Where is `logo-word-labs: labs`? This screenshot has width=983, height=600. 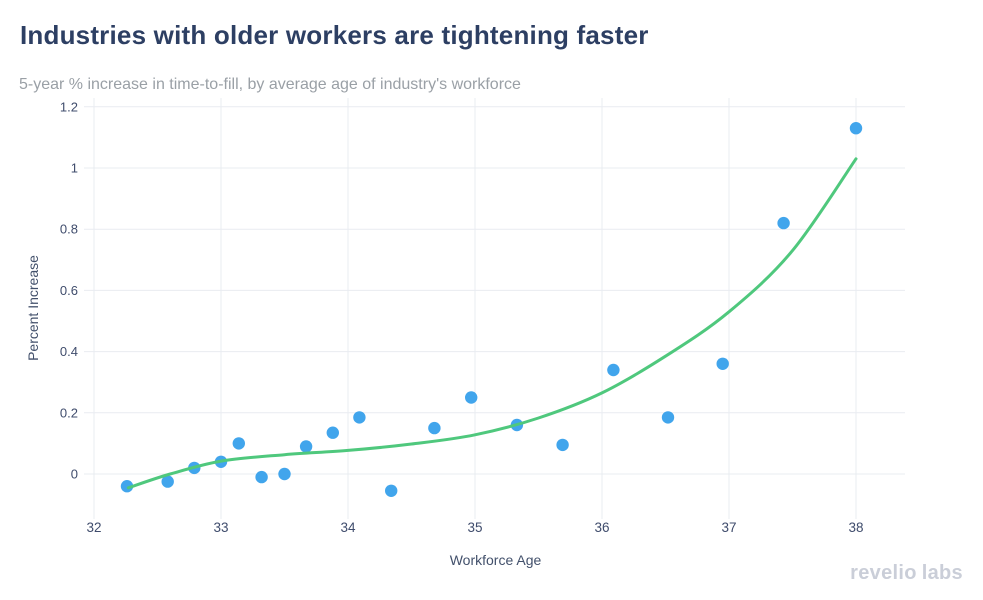 logo-word-labs: labs is located at coordinates (942, 573).